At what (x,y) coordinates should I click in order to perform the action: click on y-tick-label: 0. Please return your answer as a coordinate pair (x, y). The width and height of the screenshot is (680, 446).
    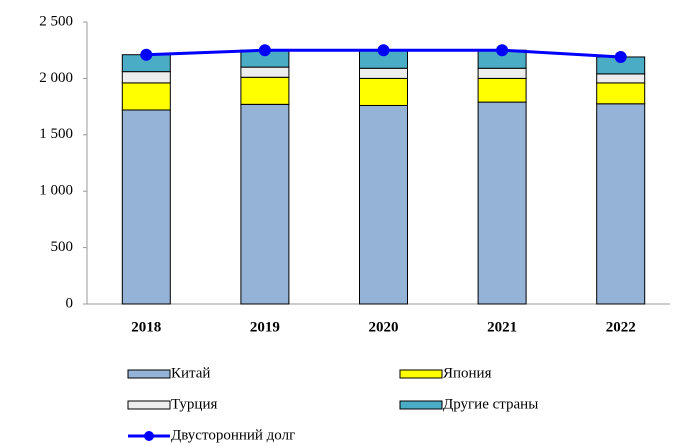
    Looking at the image, I should click on (70, 303).